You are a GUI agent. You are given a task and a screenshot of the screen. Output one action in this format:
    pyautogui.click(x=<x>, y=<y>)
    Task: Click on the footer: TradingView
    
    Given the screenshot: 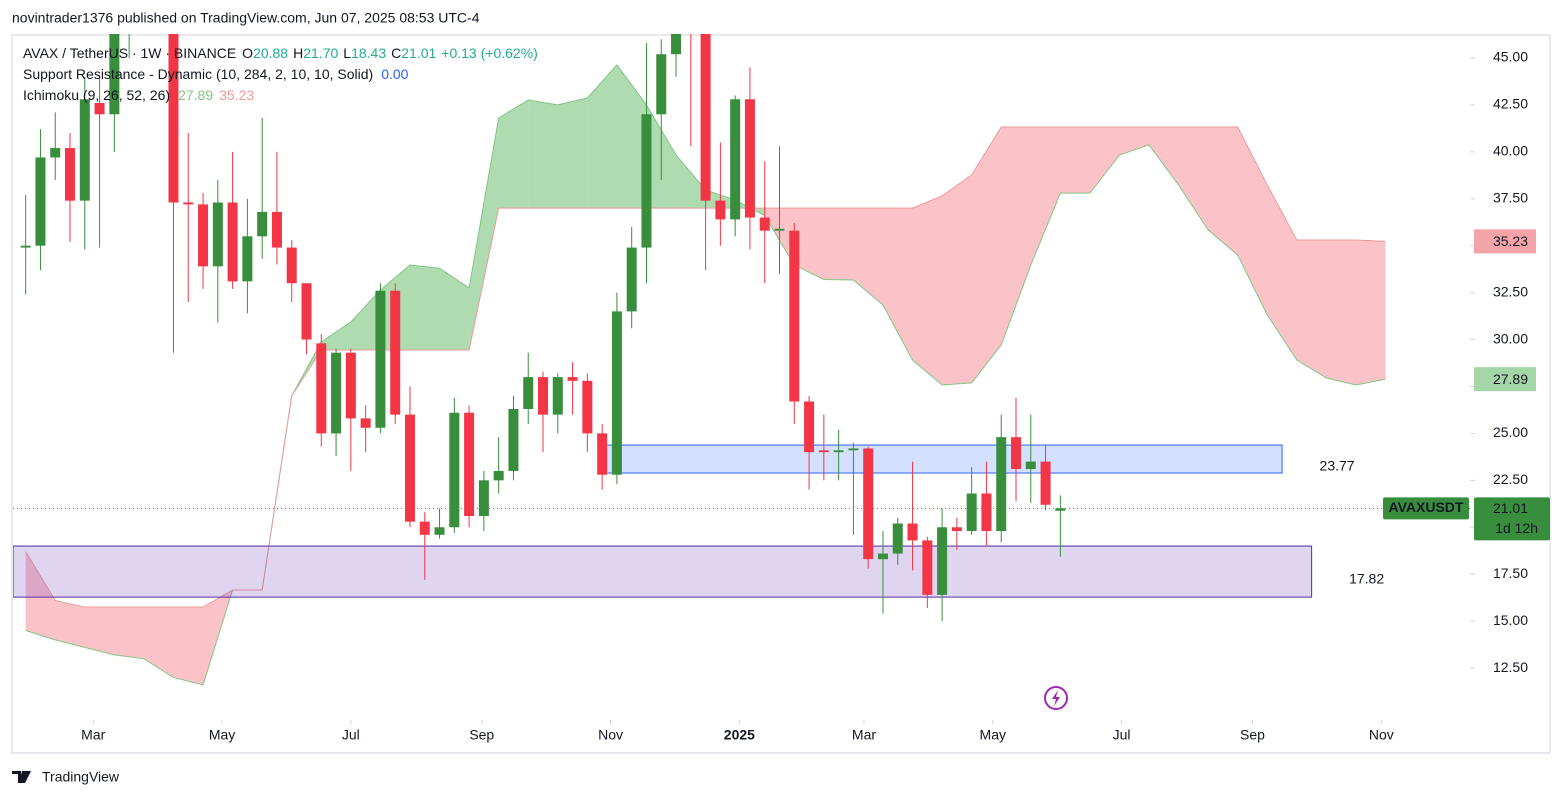 What is the action you would take?
    pyautogui.click(x=81, y=777)
    